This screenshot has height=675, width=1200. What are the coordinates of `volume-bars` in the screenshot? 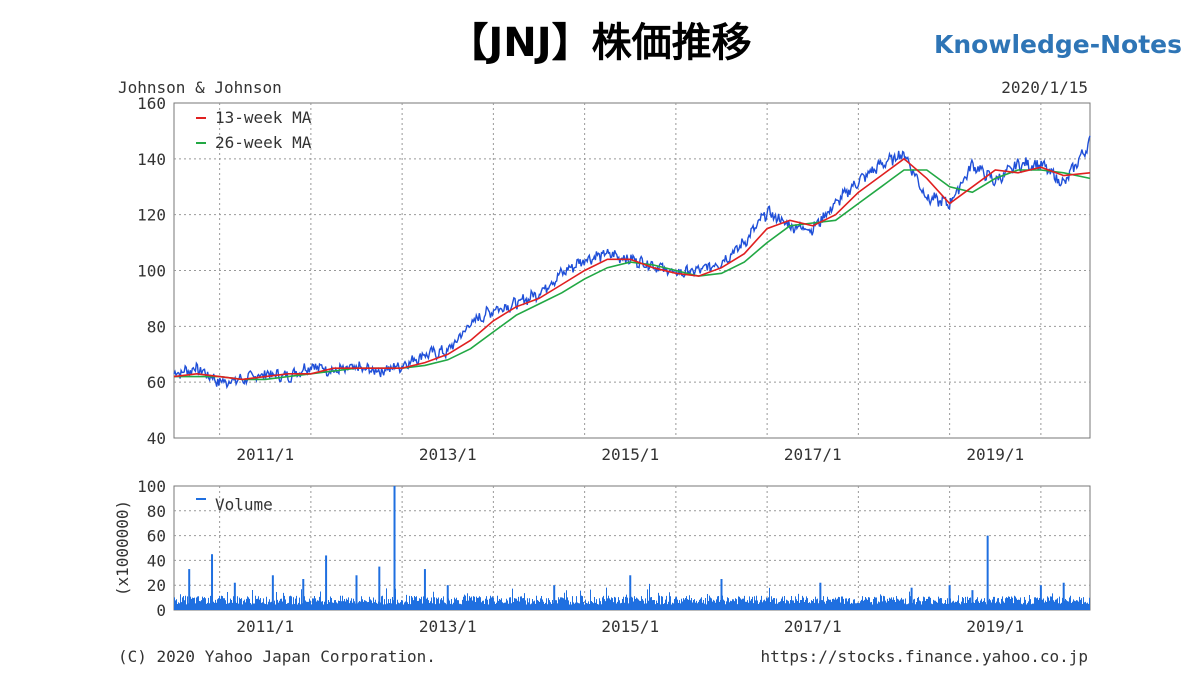 It's located at (632, 548).